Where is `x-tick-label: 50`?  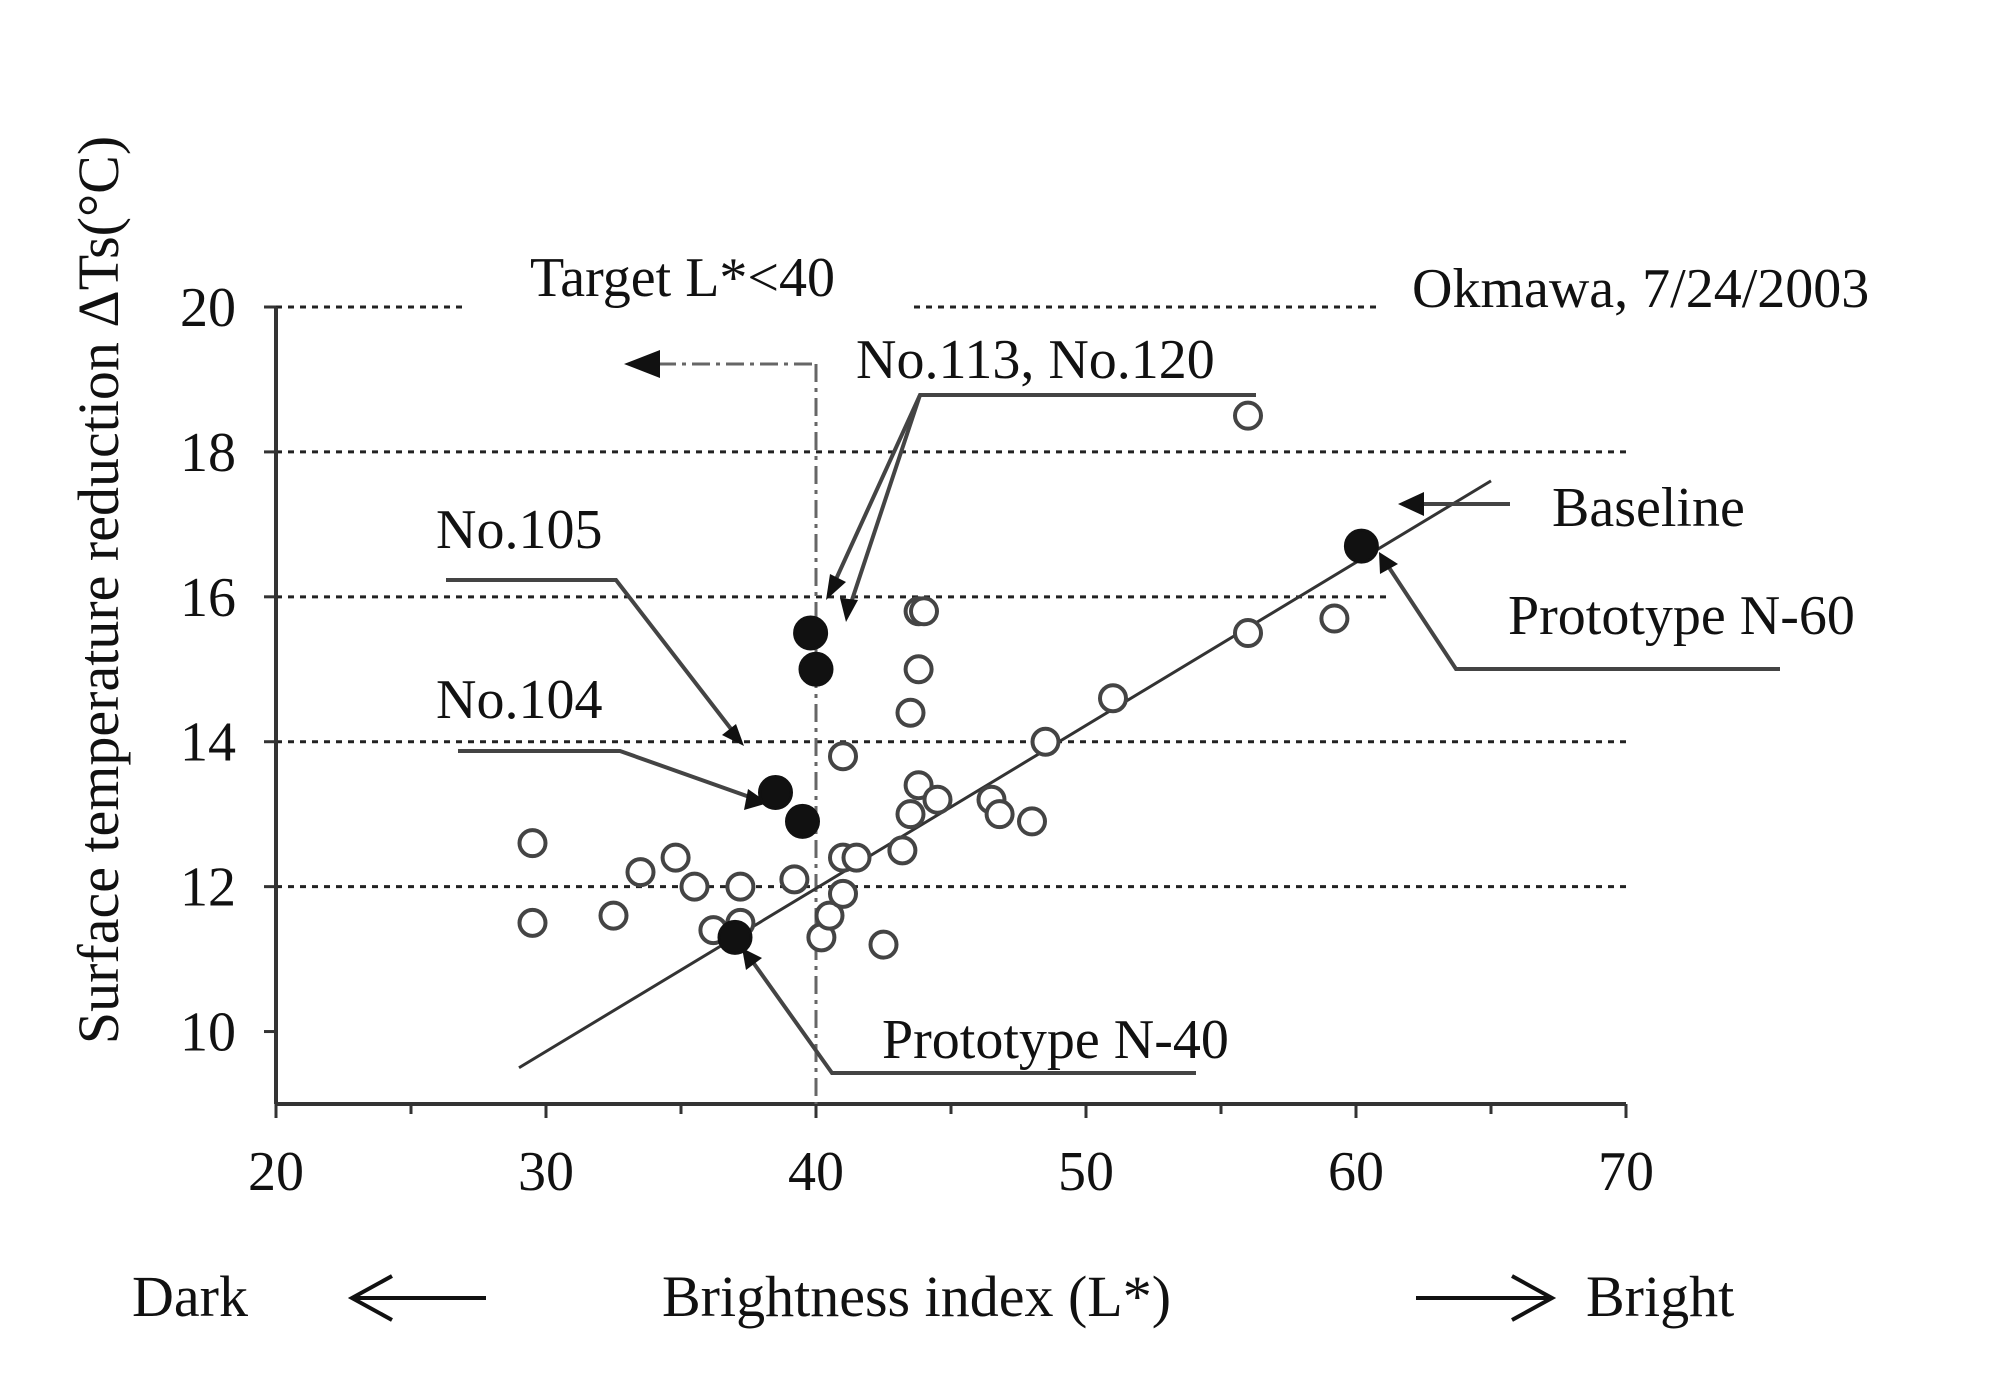 x-tick-label: 50 is located at coordinates (1086, 1172).